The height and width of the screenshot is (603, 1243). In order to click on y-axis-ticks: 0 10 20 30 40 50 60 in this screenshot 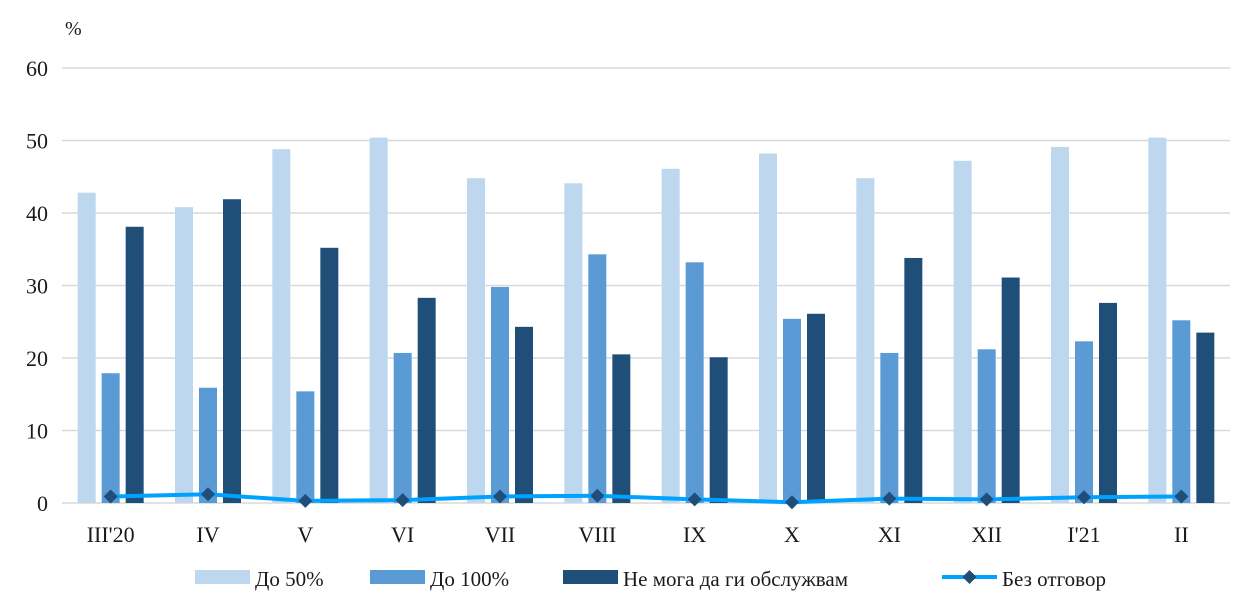, I will do `click(37, 286)`.